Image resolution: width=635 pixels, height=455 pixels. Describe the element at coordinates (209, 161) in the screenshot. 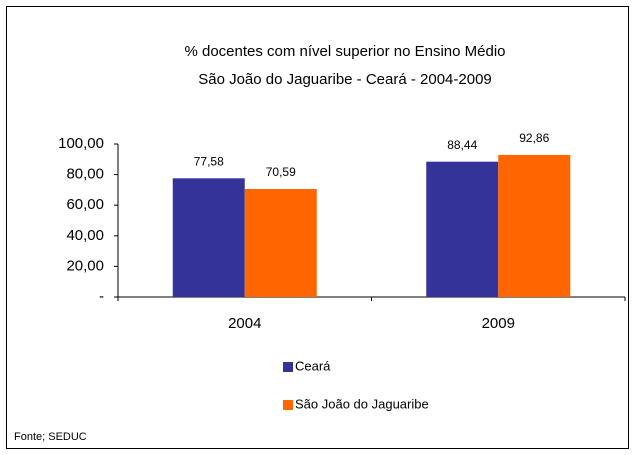

I see `value-label: 77,58` at that location.